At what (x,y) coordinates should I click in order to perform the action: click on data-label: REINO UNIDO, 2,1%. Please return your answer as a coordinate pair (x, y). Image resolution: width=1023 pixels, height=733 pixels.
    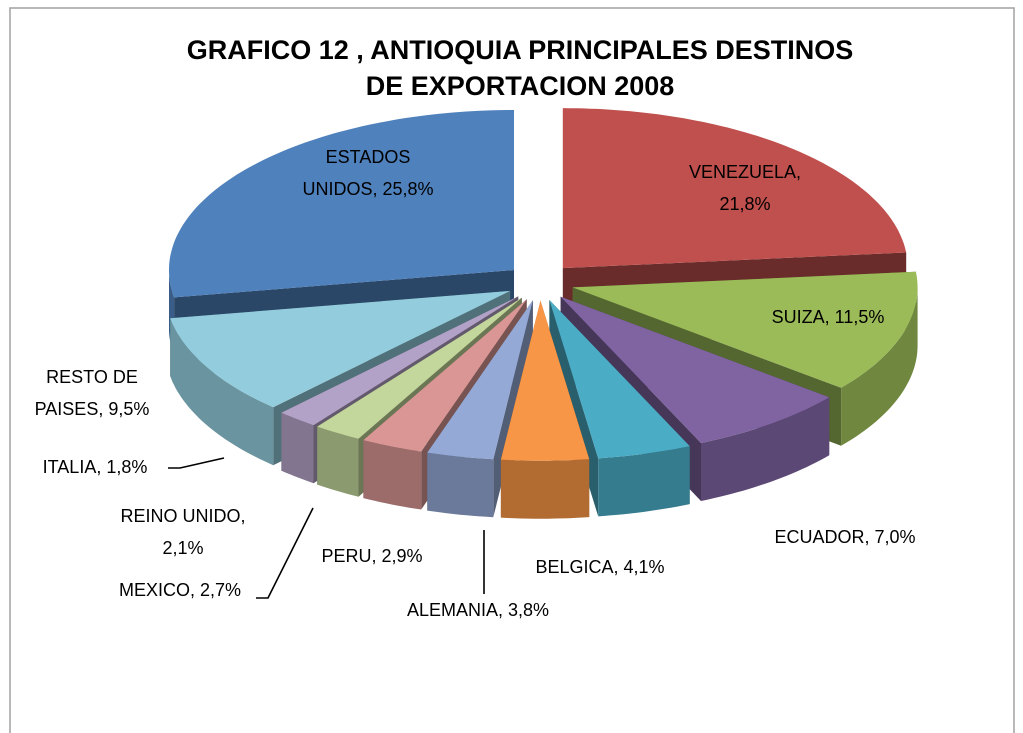
    Looking at the image, I should click on (182, 532).